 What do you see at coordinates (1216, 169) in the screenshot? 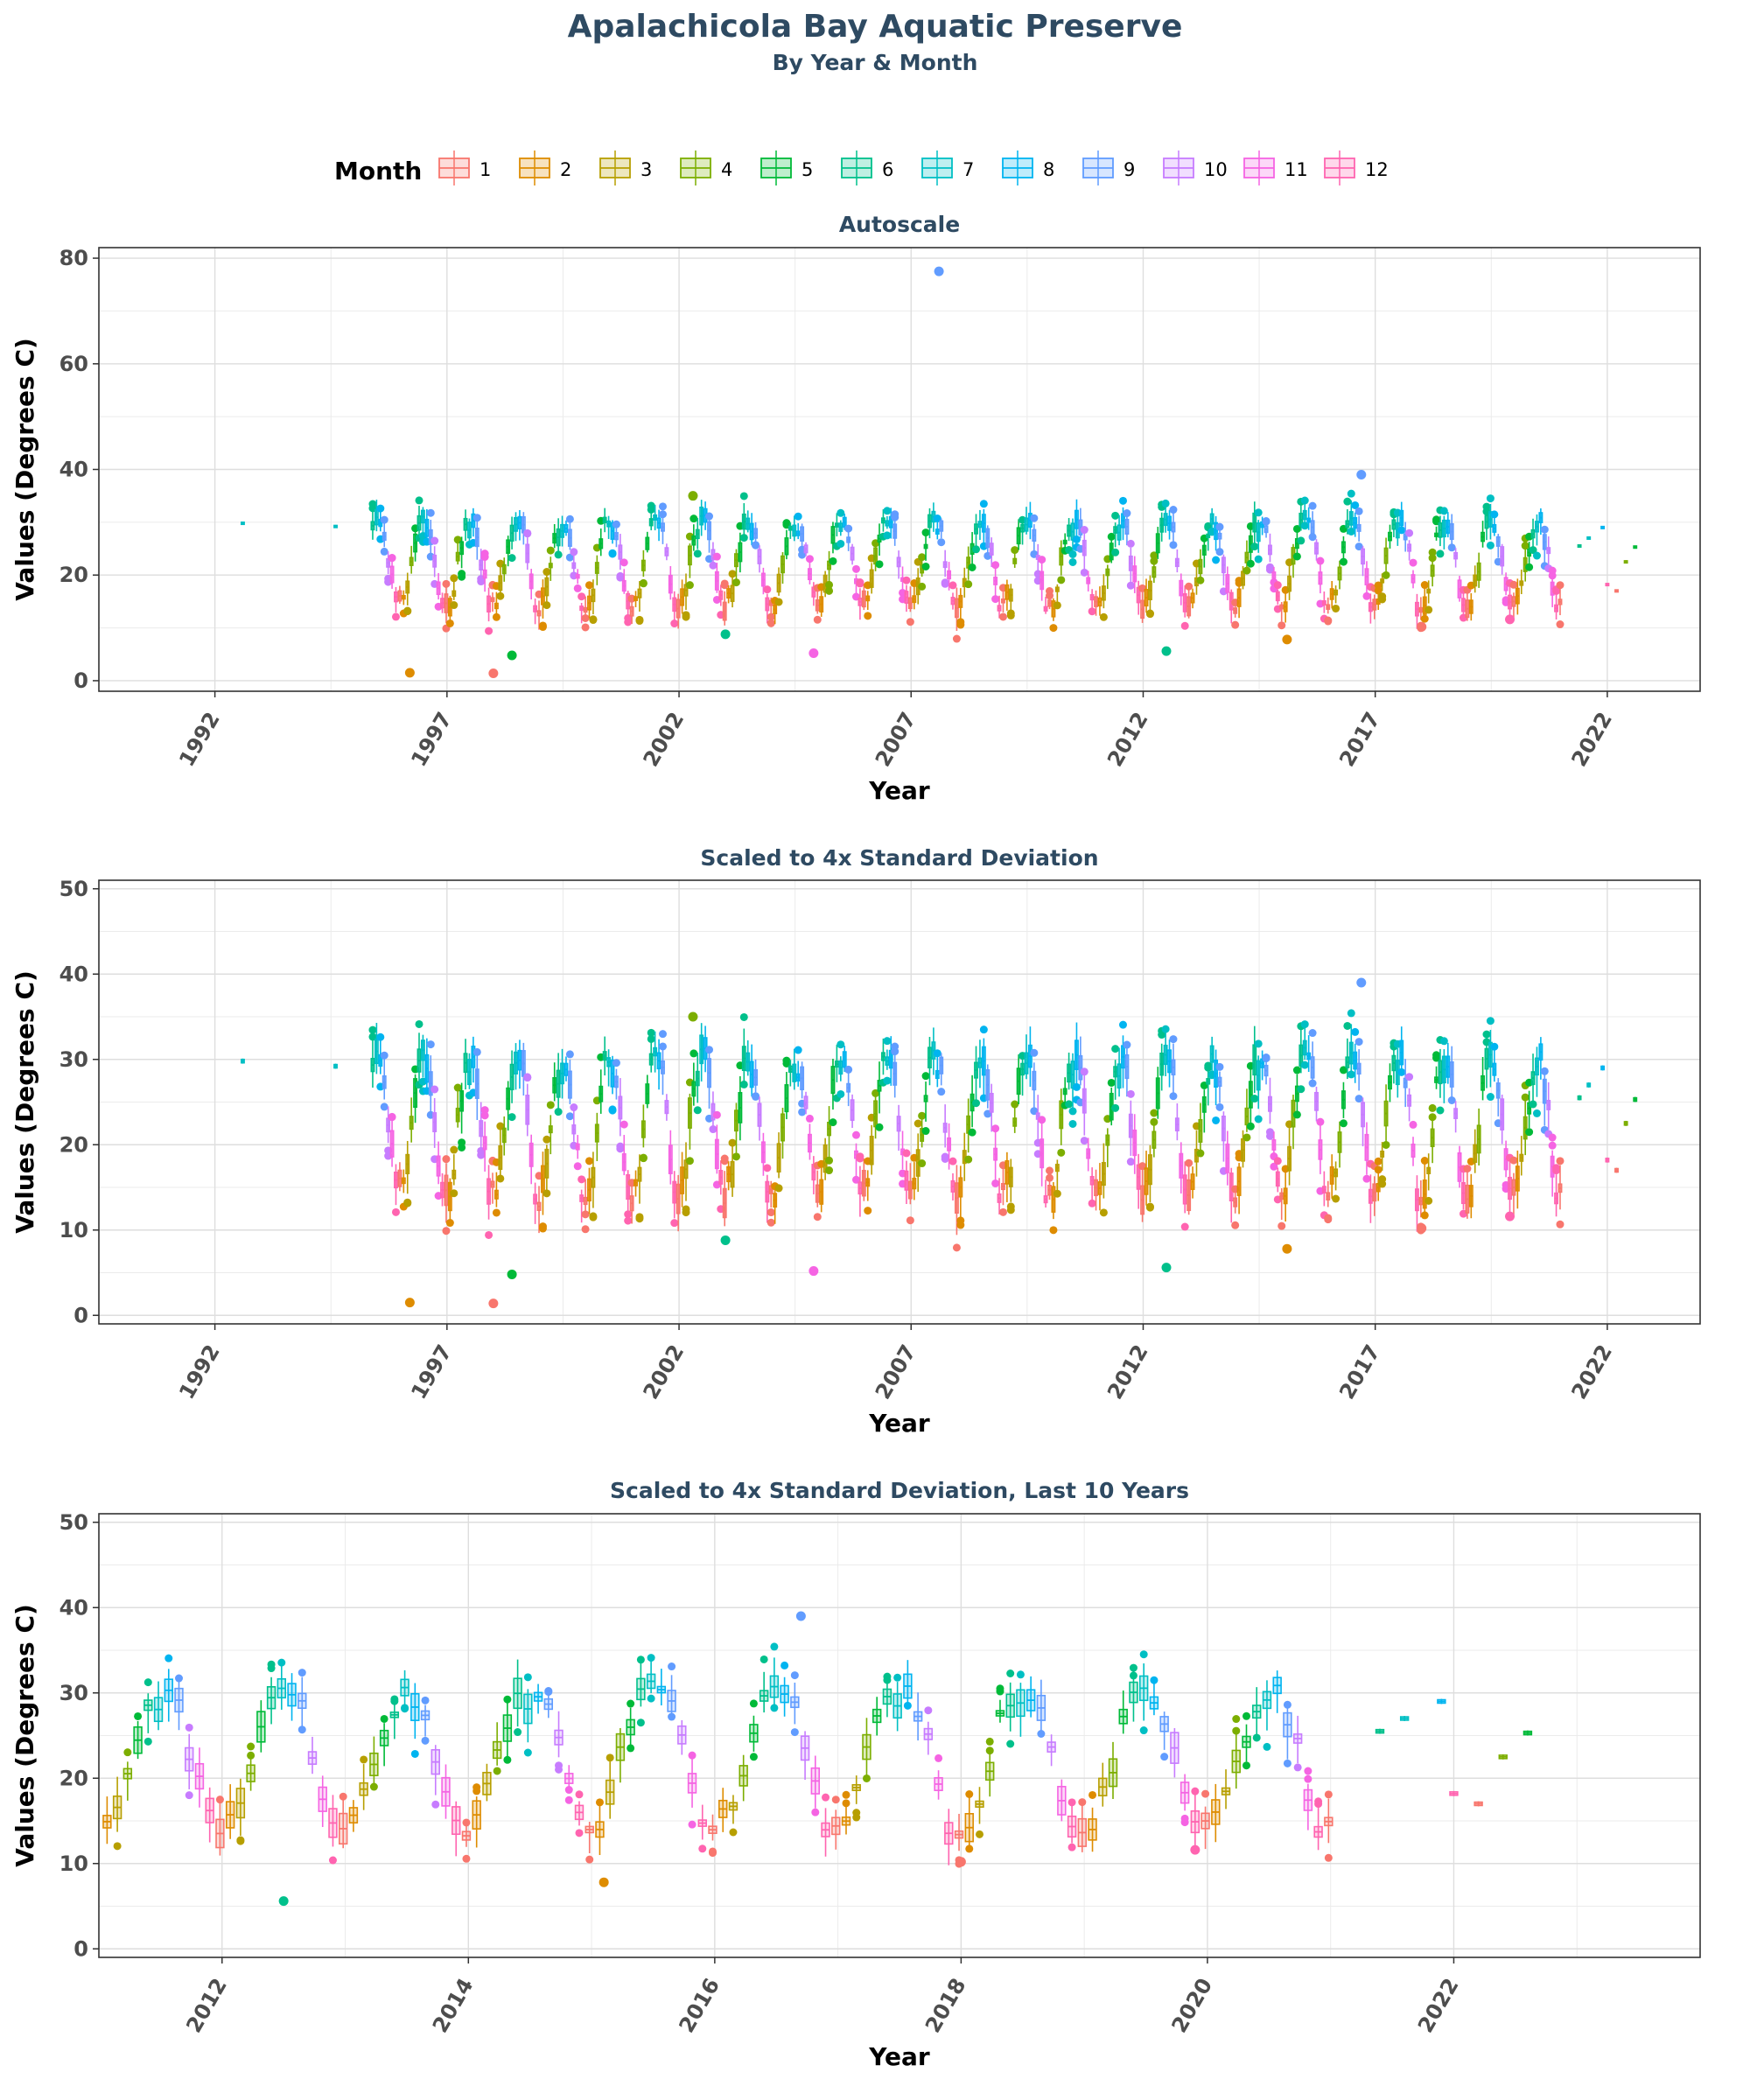
I see `legend-label: 10` at bounding box center [1216, 169].